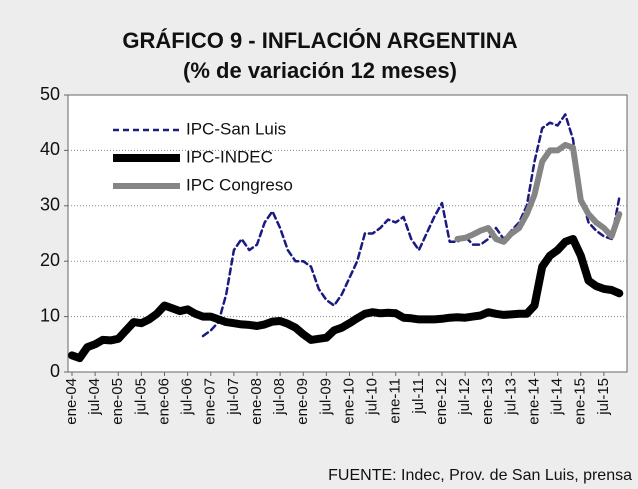 The width and height of the screenshot is (638, 489). What do you see at coordinates (580, 401) in the screenshot?
I see `x-tick-label: ene-15` at bounding box center [580, 401].